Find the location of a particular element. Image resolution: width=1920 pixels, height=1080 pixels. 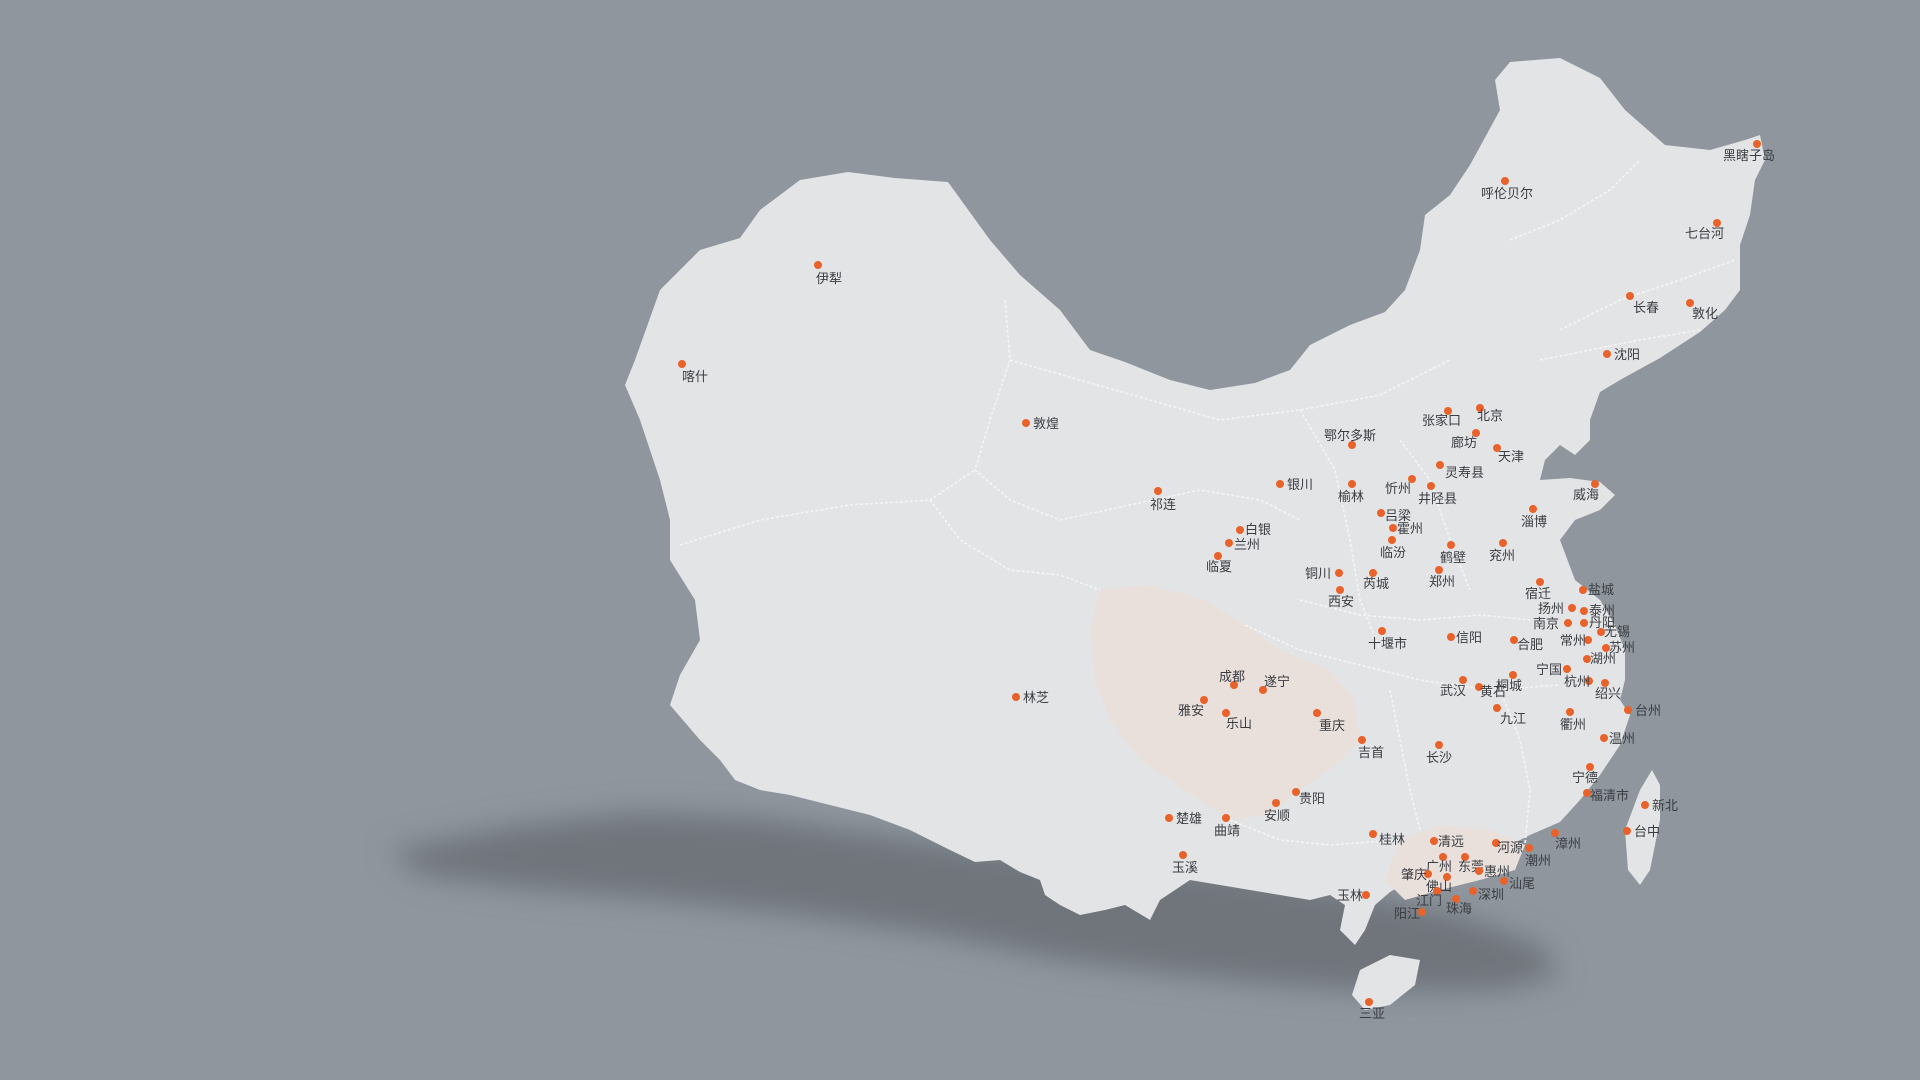

city-marker: 成都 is located at coordinates (1232, 679).